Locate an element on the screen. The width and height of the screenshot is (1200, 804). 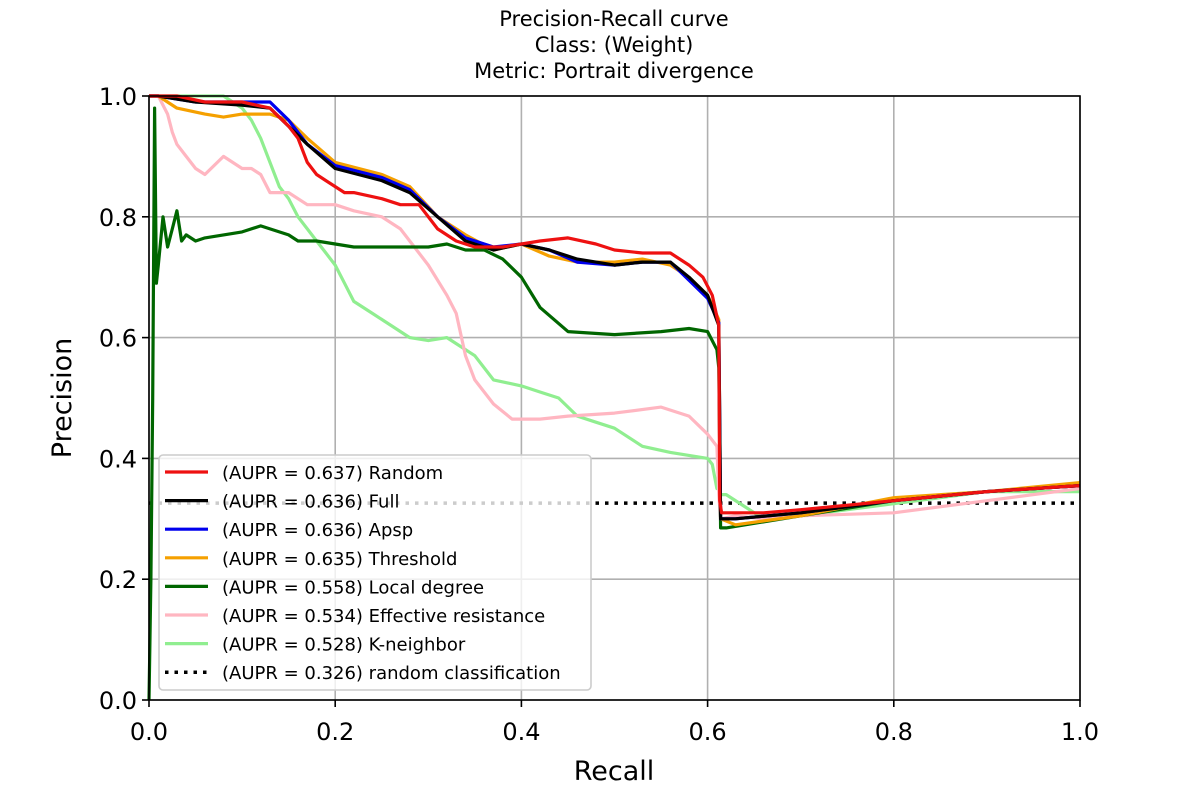
x-tick-label: 0.4 is located at coordinates (521, 732).